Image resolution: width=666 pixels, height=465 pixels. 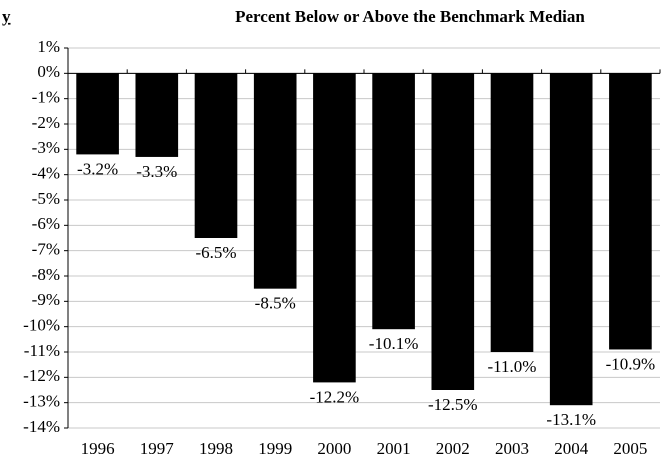 What do you see at coordinates (394, 343) in the screenshot?
I see `value-label: -10.1%` at bounding box center [394, 343].